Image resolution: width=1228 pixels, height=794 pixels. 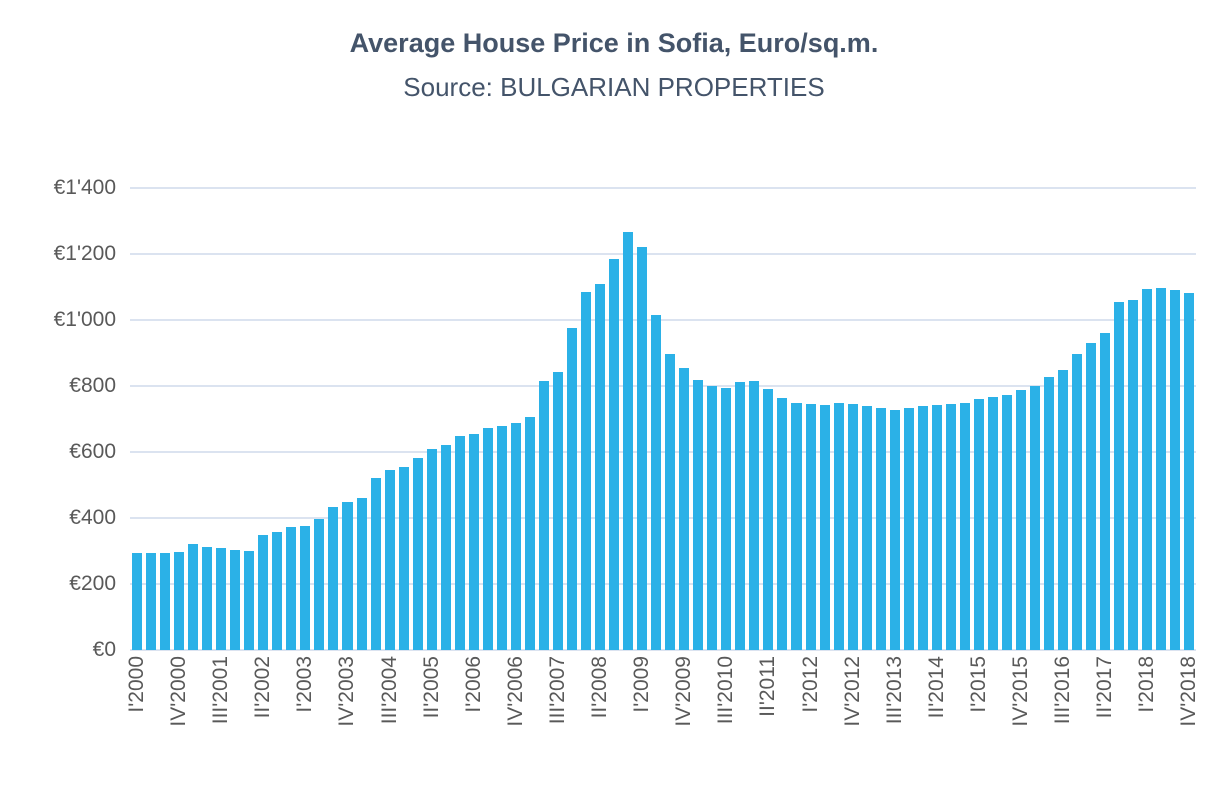 What do you see at coordinates (978, 684) in the screenshot?
I see `x-tick-label: I'2015` at bounding box center [978, 684].